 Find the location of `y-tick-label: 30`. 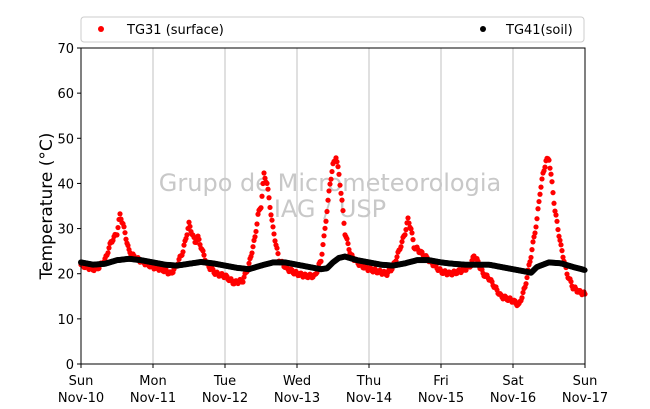

y-tick-label: 30 is located at coordinates (65, 230).